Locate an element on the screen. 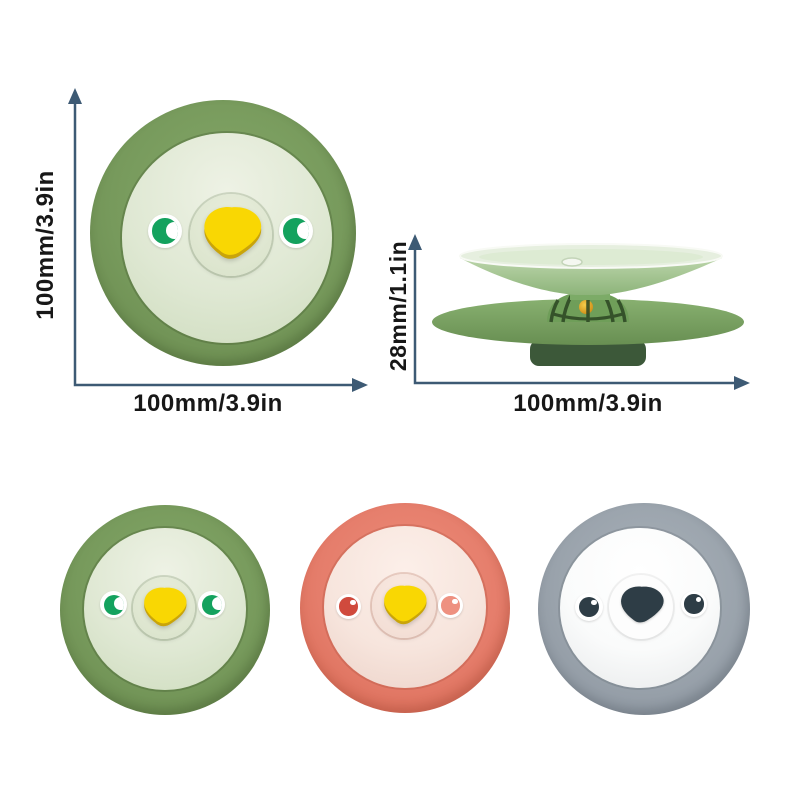 This screenshot has height=800, width=800. product-top-view-green is located at coordinates (223, 233).